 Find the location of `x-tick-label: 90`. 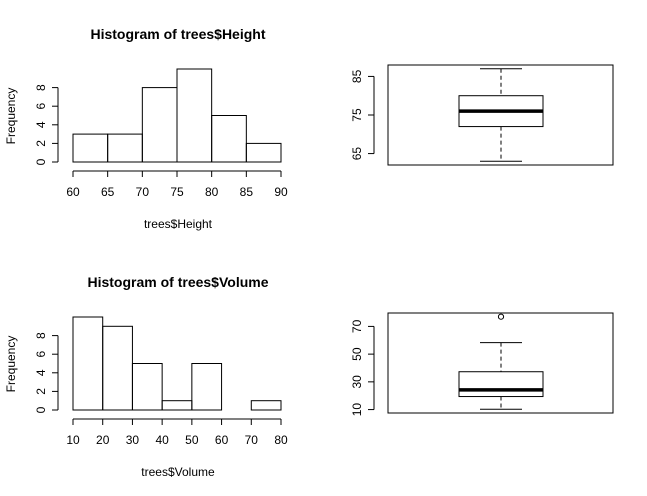

x-tick-label: 90 is located at coordinates (281, 192).